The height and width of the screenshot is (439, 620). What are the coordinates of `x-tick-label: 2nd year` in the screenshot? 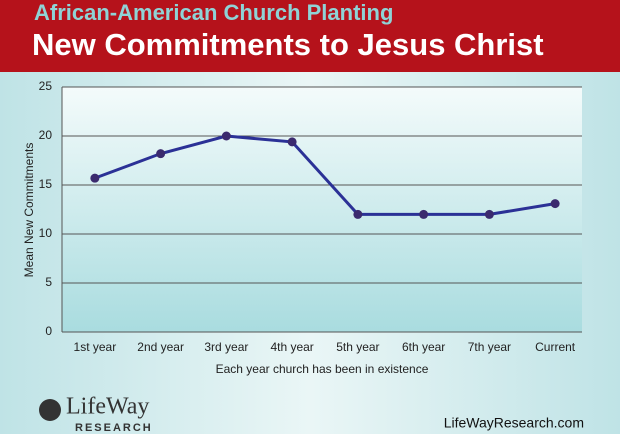 It's located at (160, 347).